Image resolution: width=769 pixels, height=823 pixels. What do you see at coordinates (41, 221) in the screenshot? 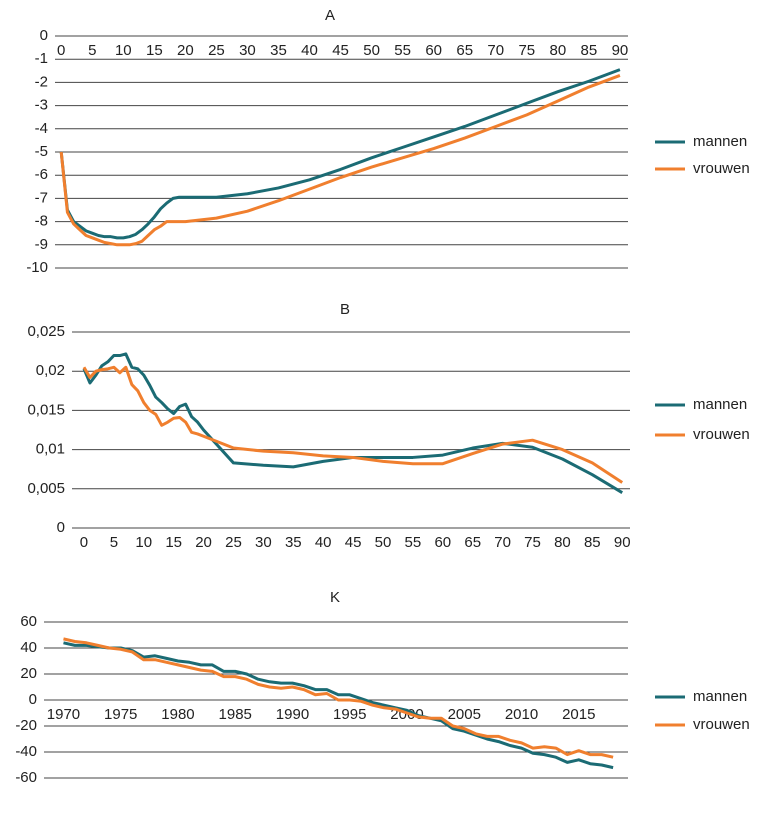
I see `y-tick-label: -8` at bounding box center [41, 221].